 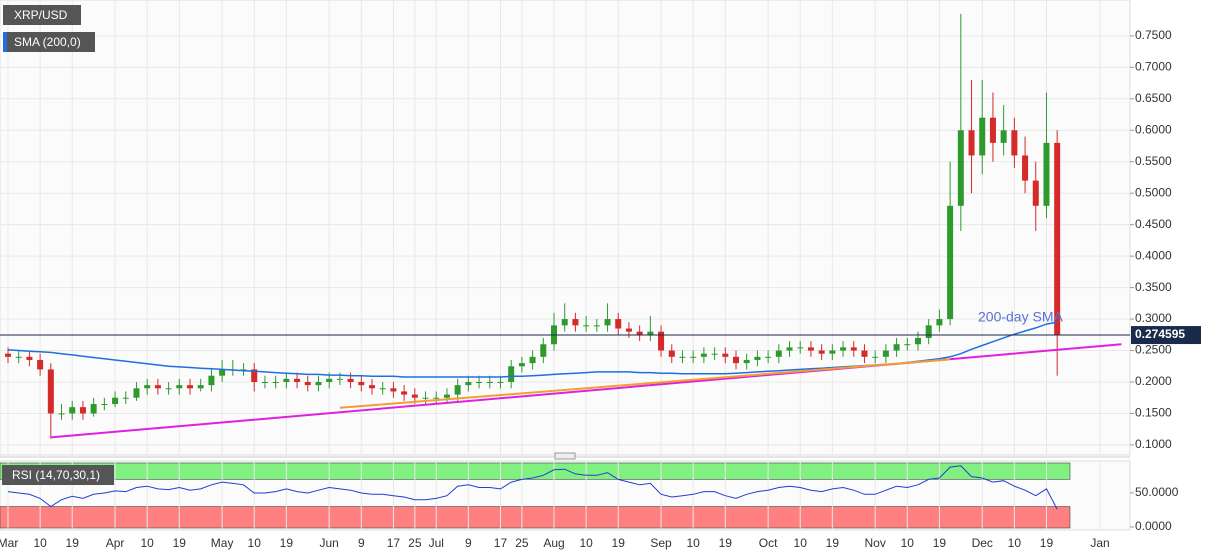 I want to click on y-tick-label: 0.1500, so click(x=1153, y=413).